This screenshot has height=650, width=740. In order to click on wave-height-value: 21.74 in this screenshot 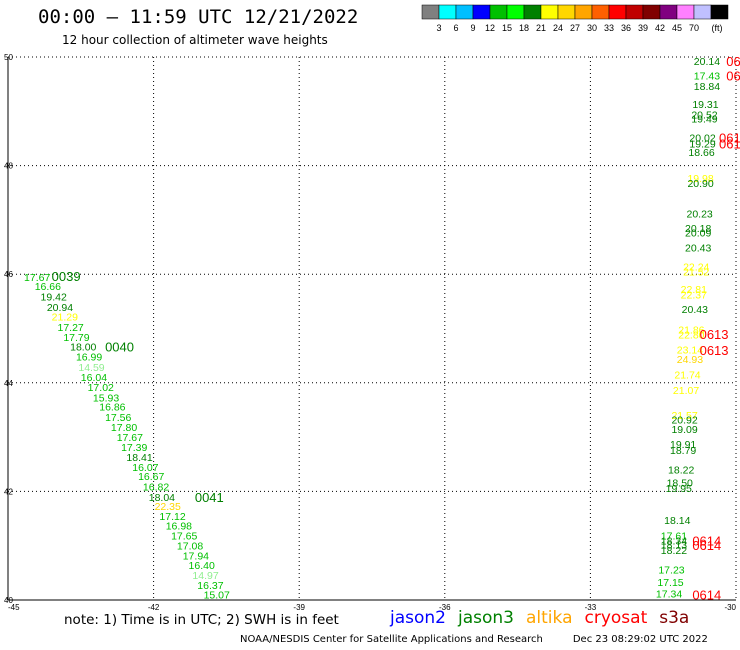, I will do `click(687, 376)`.